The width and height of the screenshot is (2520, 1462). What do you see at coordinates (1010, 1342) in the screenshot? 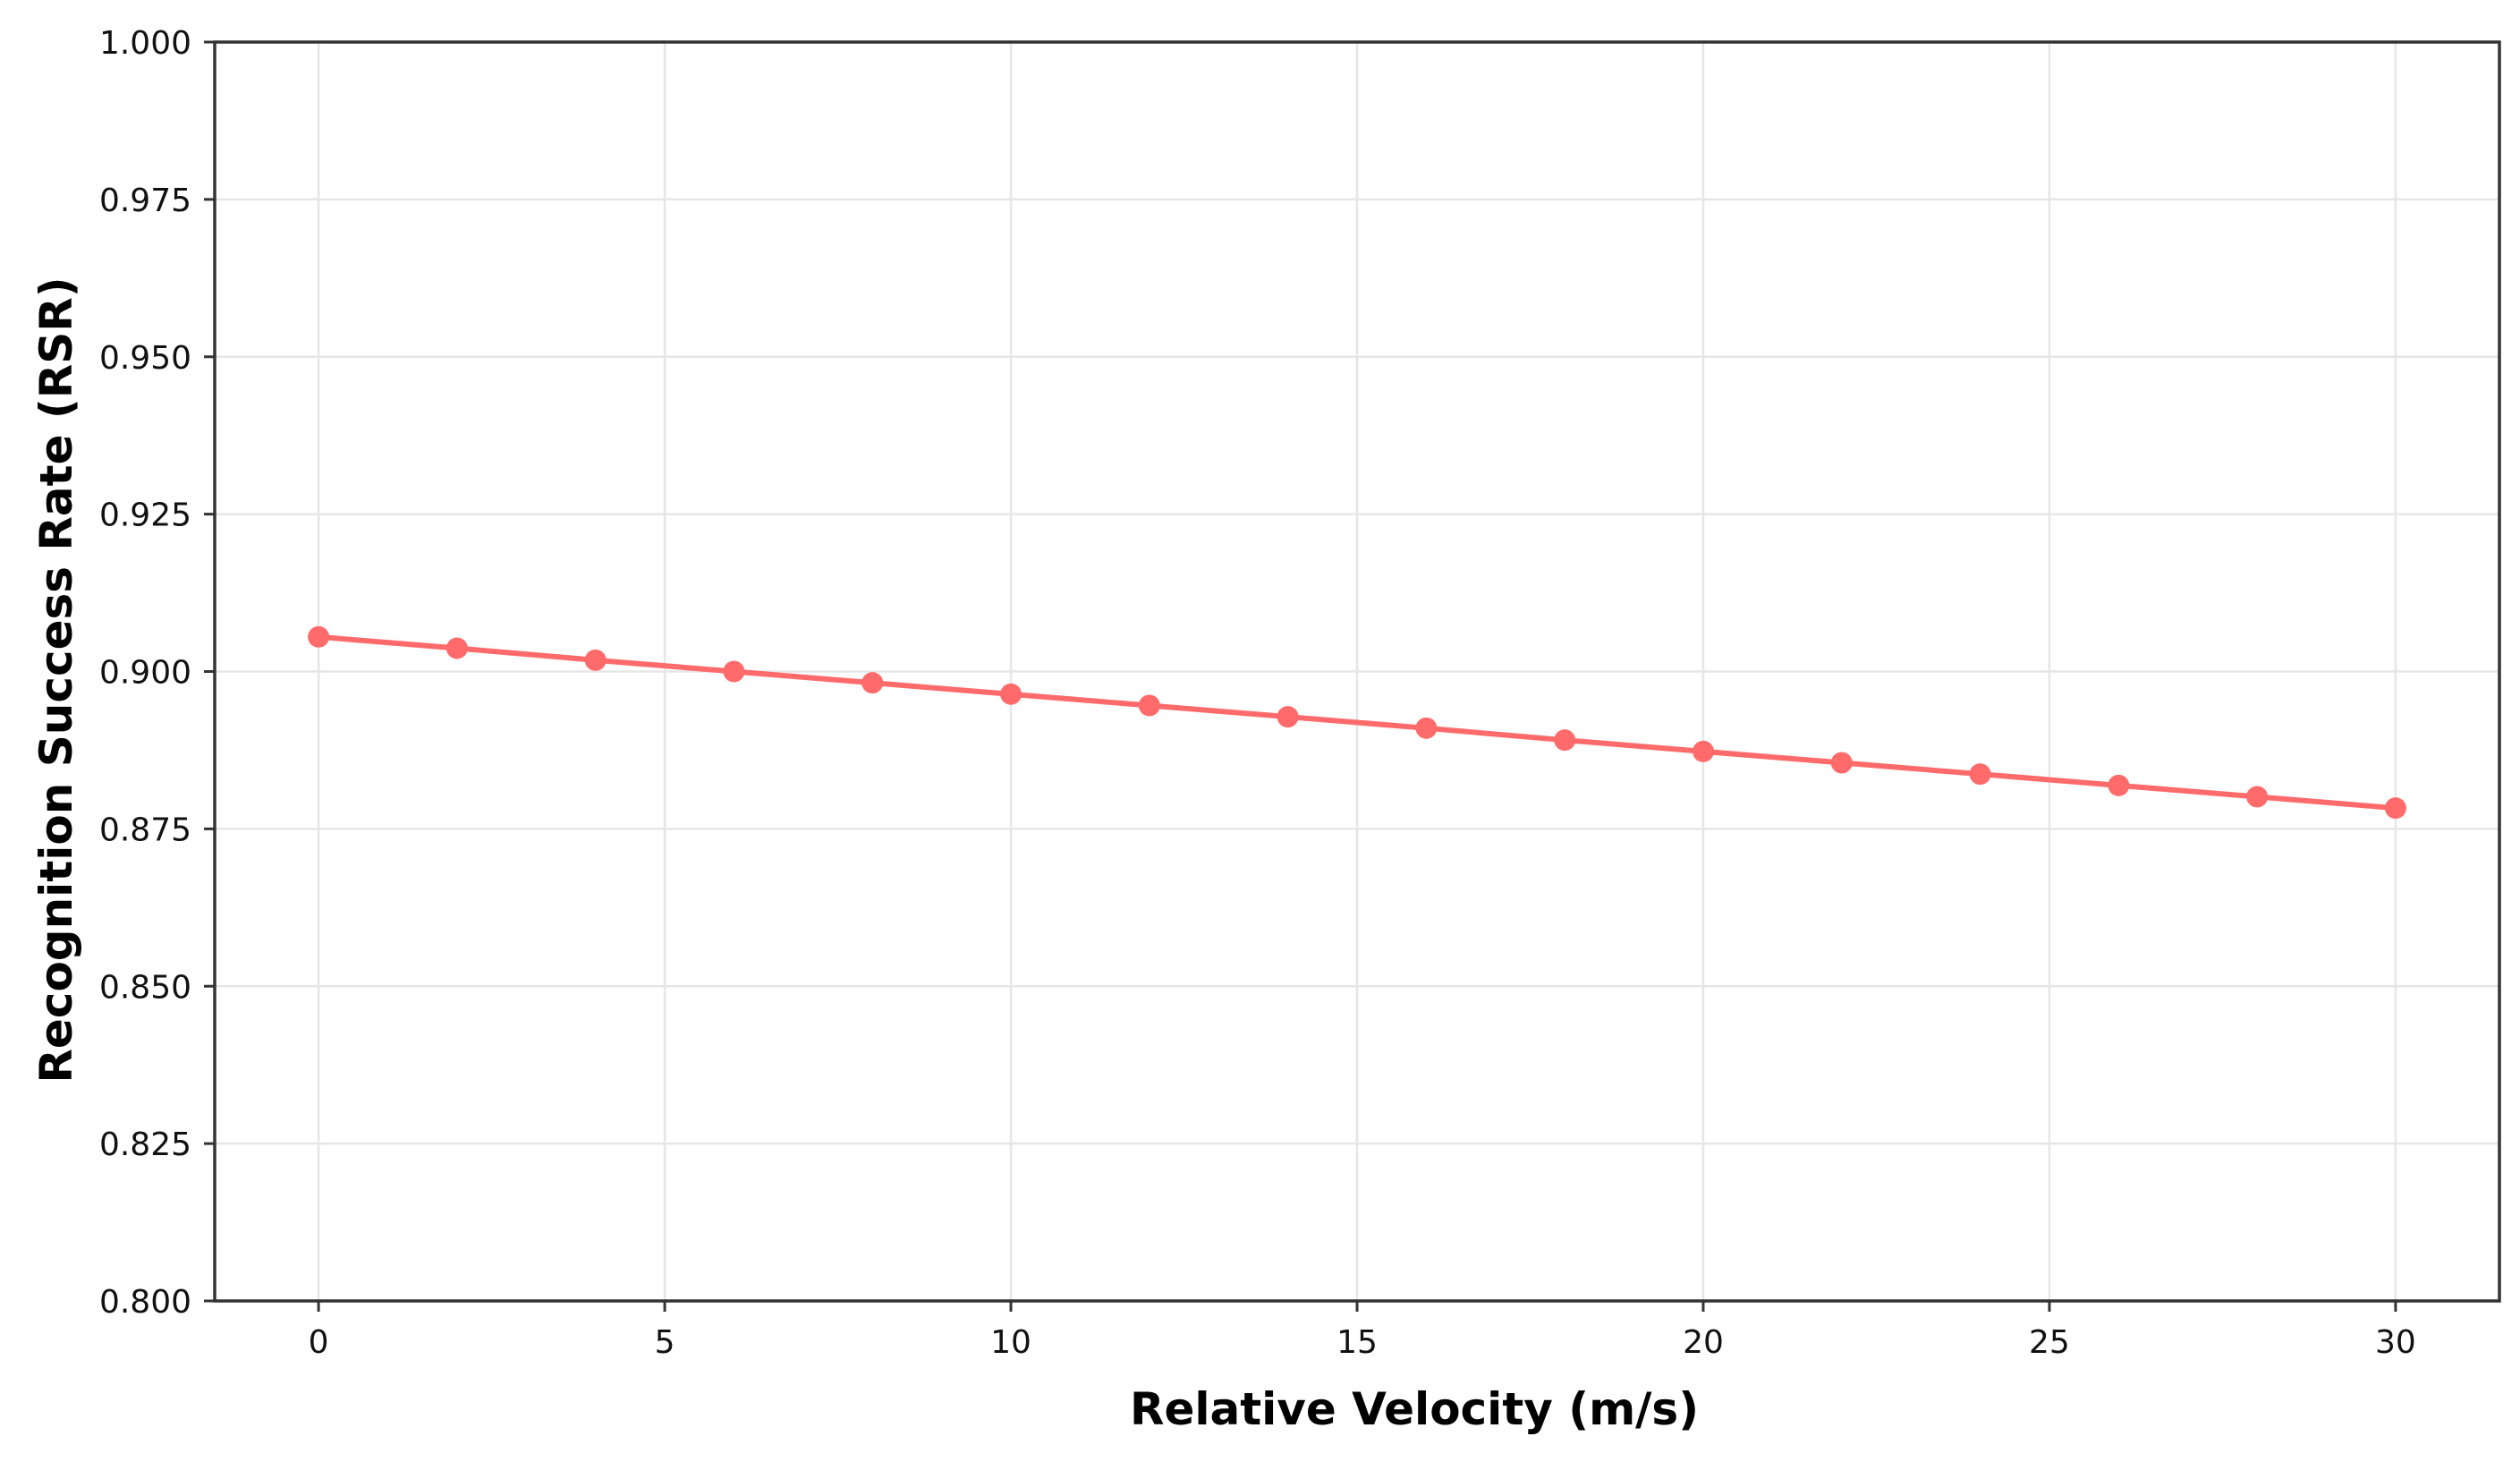
I see `x-tick-label: 10` at bounding box center [1010, 1342].